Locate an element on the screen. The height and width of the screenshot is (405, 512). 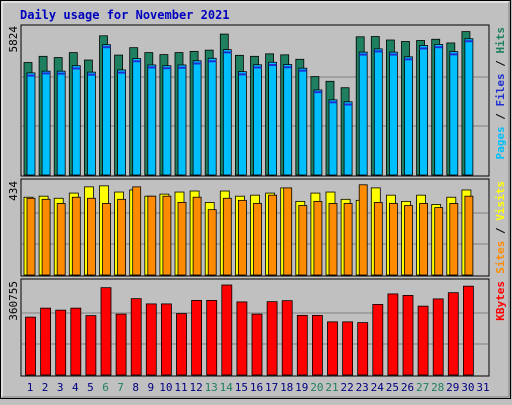
x-label-day-24: 24 is located at coordinates (378, 387).